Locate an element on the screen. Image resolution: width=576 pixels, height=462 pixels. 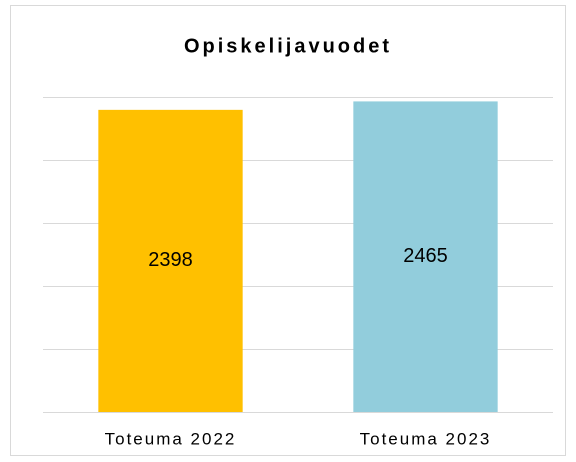
data-label: 2465 is located at coordinates (425, 256).